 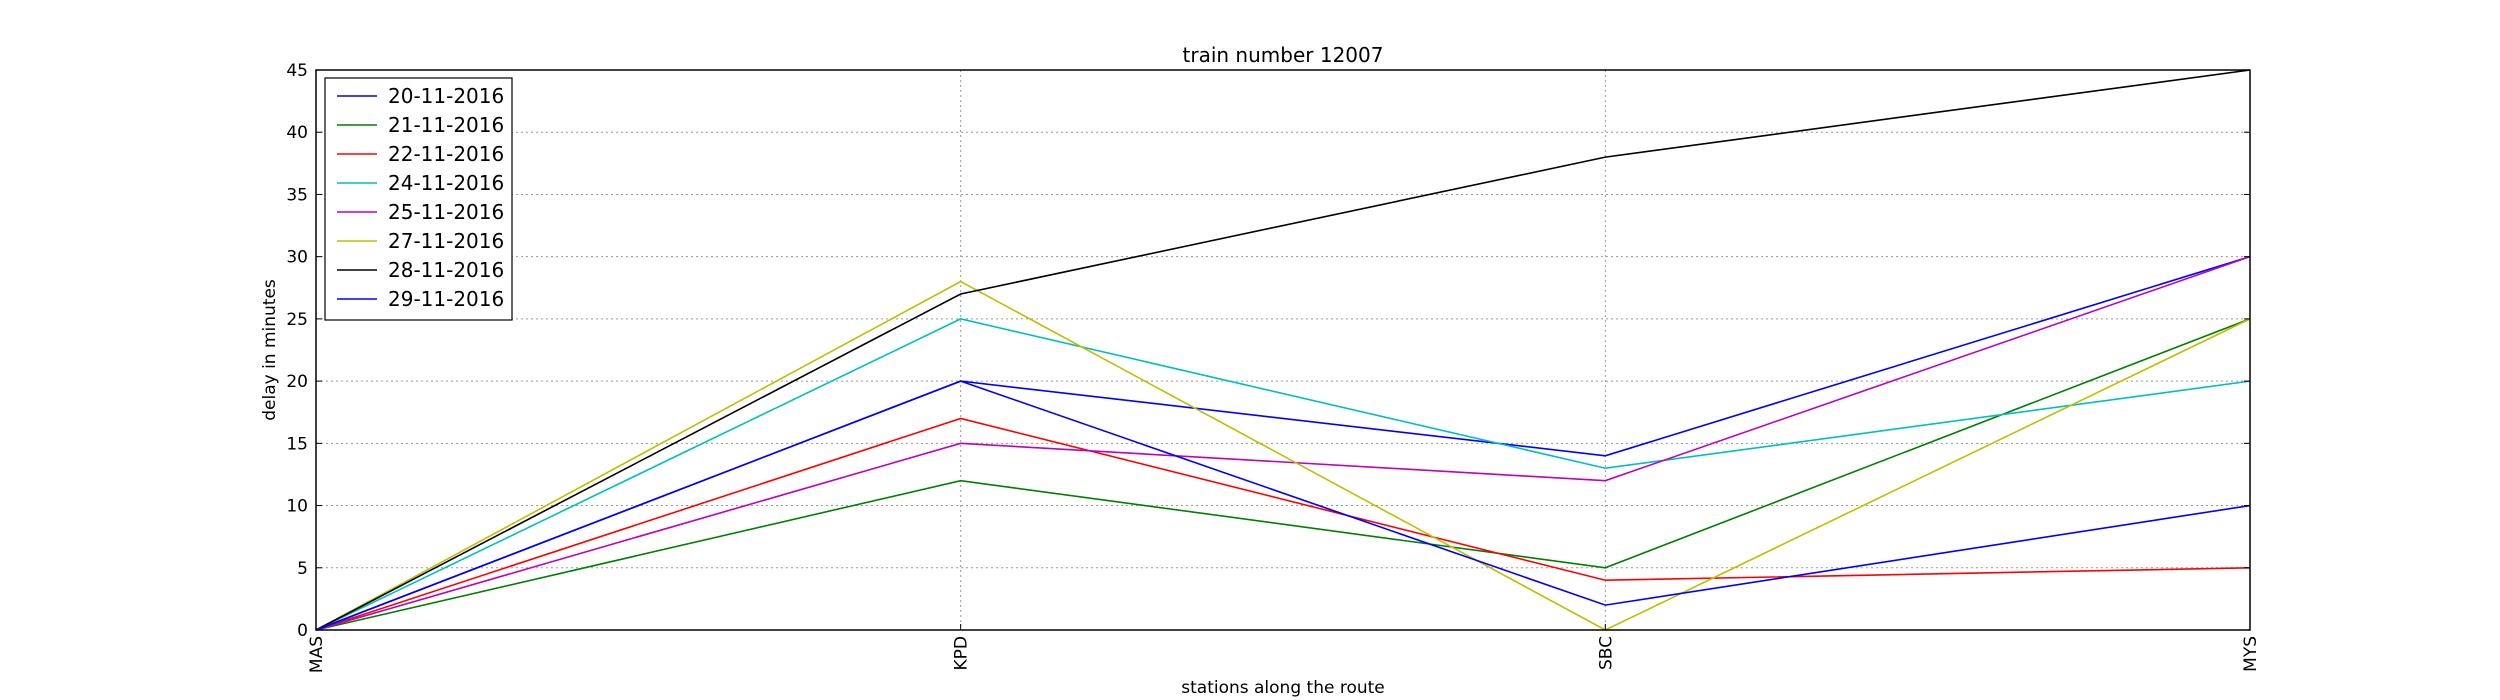 What do you see at coordinates (446, 125) in the screenshot?
I see `legend-entry: 21-11-2016` at bounding box center [446, 125].